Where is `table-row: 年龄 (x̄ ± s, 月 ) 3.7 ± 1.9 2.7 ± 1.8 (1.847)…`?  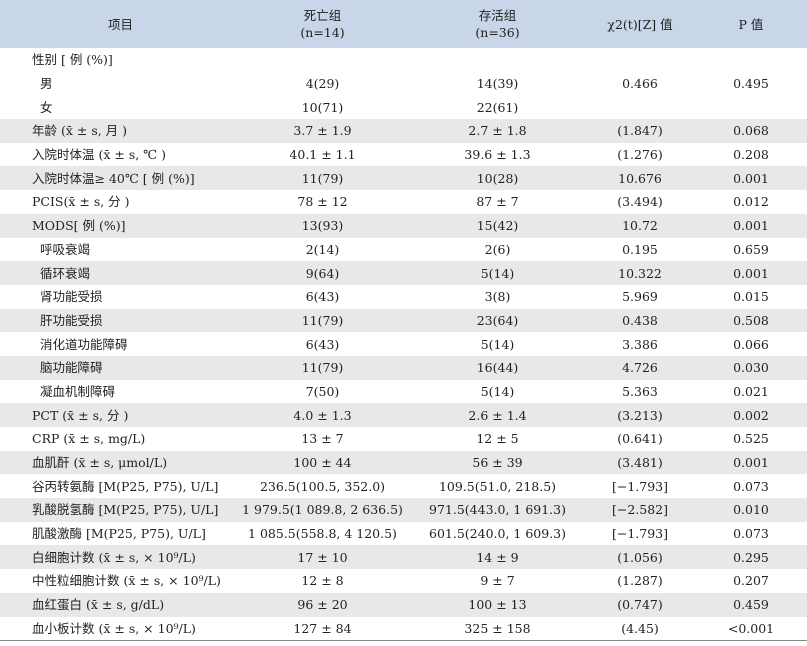 table-row: 年龄 (x̄ ± s, 月 ) 3.7 ± 1.9 2.7 ± 1.8 (1.847)… is located at coordinates (403, 131).